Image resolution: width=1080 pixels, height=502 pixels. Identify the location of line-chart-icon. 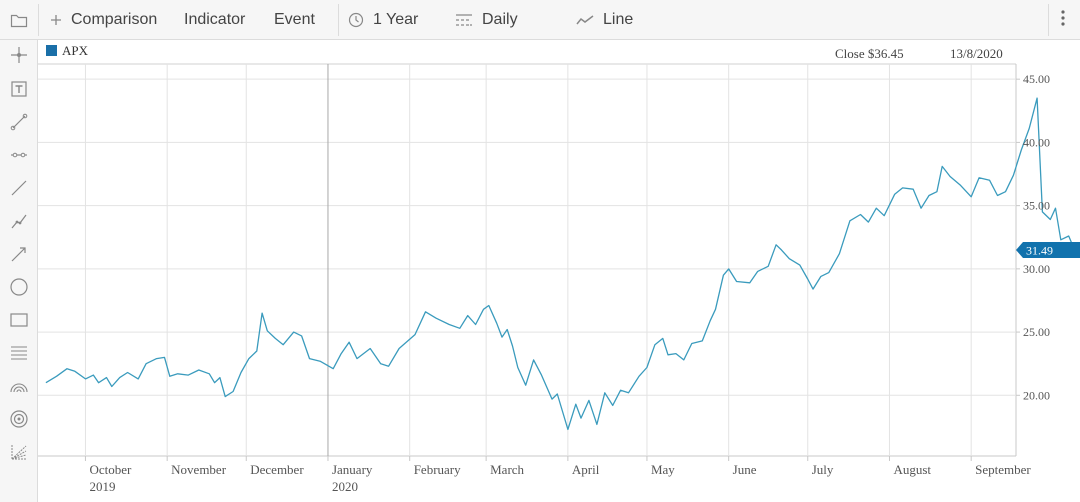
(585, 20).